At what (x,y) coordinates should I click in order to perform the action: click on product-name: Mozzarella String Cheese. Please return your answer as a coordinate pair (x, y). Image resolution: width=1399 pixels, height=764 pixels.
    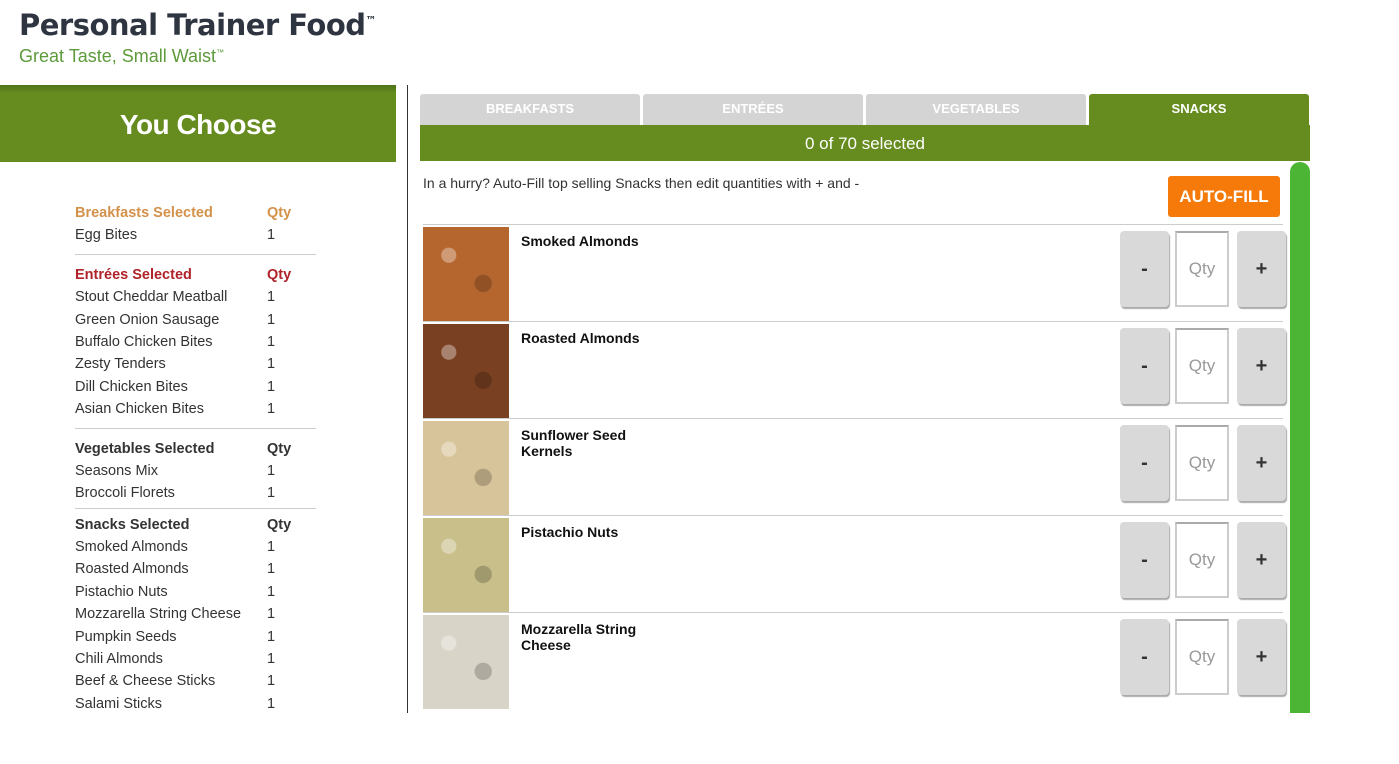
    Looking at the image, I should click on (579, 637).